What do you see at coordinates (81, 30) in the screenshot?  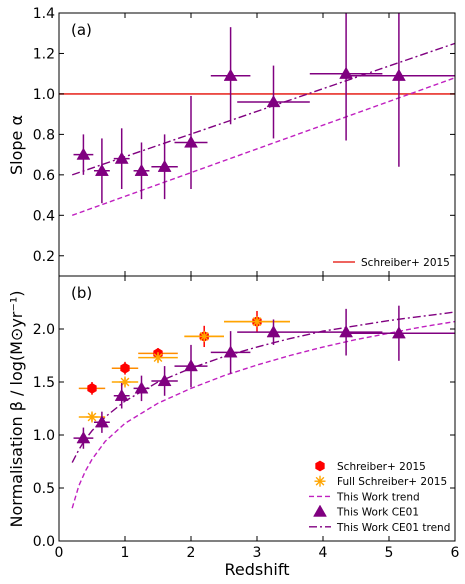 I see `panel-a-label: (a)` at bounding box center [81, 30].